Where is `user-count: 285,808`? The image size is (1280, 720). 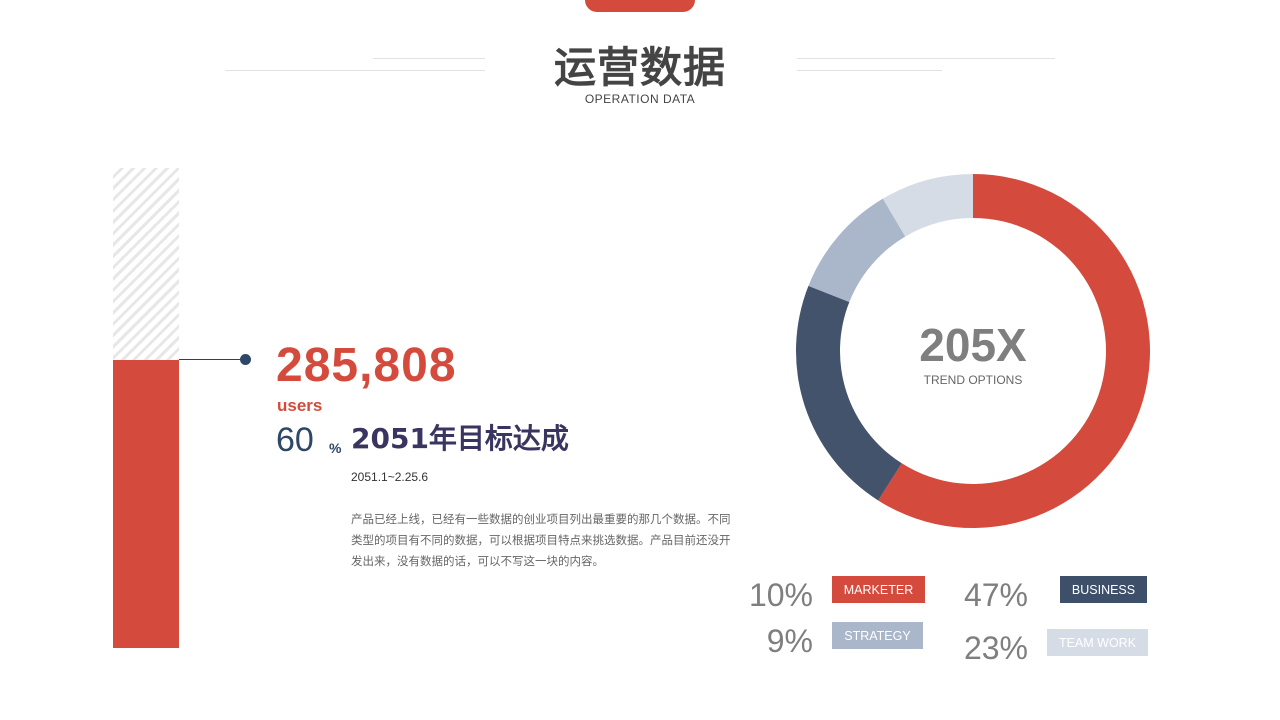
user-count: 285,808 is located at coordinates (366, 365).